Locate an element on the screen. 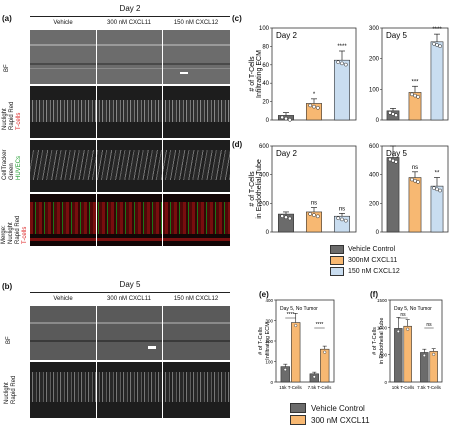  group-label: 7.5k T-Cells is located at coordinates (320, 387).